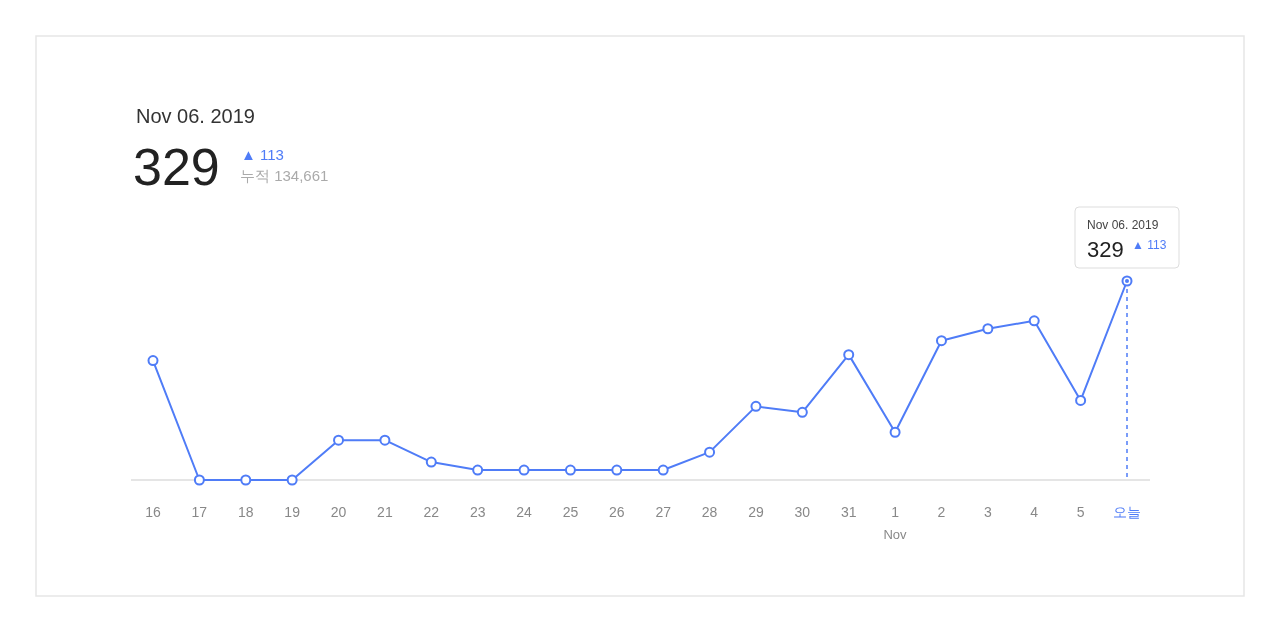 The width and height of the screenshot is (1280, 632). I want to click on x-tick-label: 26, so click(617, 512).